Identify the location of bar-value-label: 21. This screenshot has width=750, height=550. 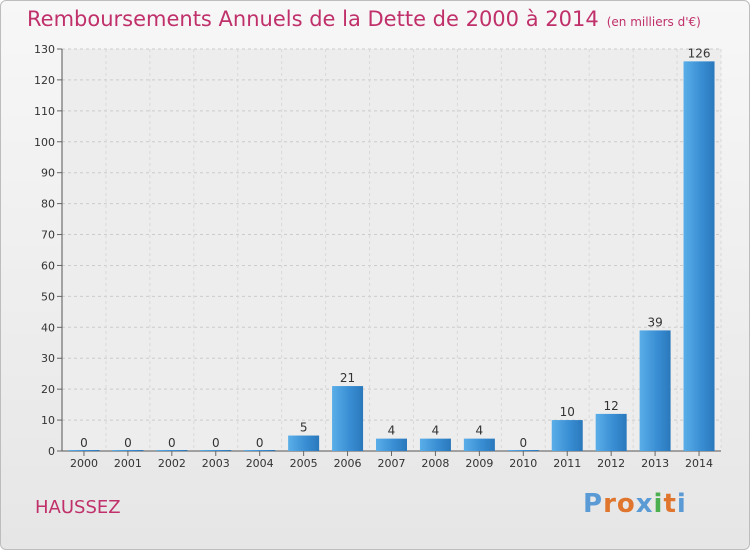
(347, 378).